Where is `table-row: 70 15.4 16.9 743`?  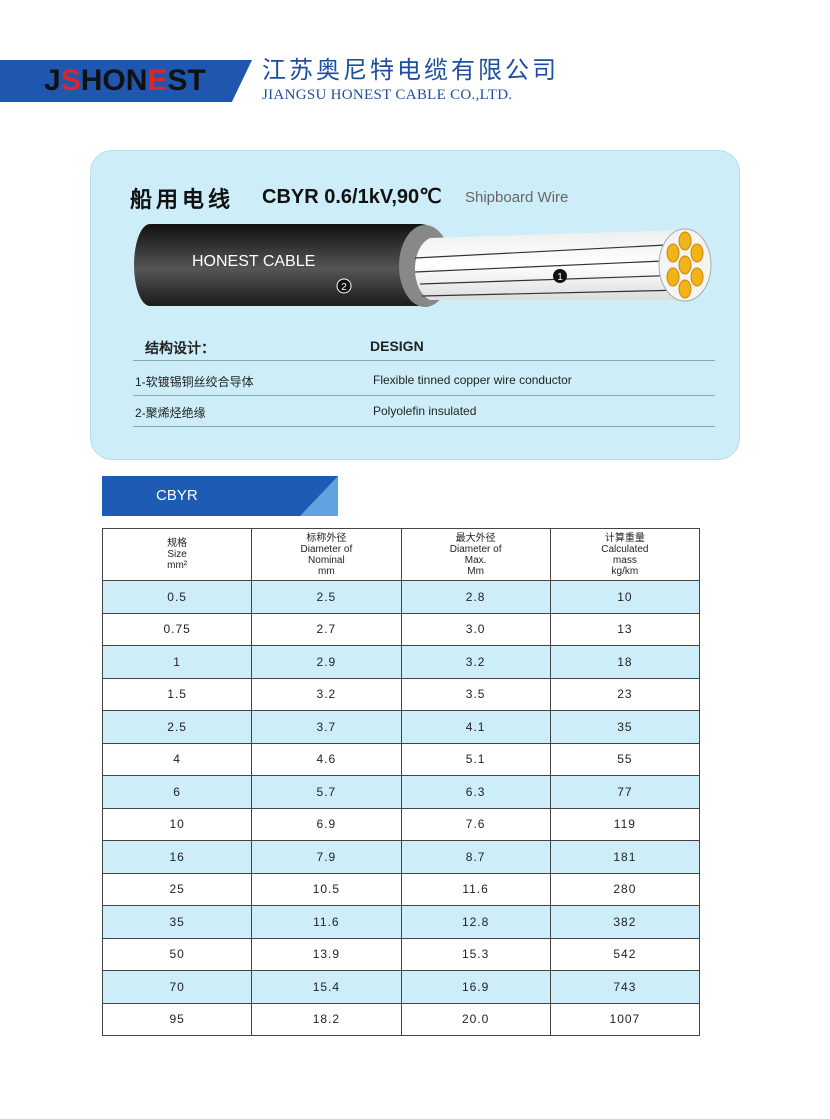
table-row: 70 15.4 16.9 743 is located at coordinates (401, 987).